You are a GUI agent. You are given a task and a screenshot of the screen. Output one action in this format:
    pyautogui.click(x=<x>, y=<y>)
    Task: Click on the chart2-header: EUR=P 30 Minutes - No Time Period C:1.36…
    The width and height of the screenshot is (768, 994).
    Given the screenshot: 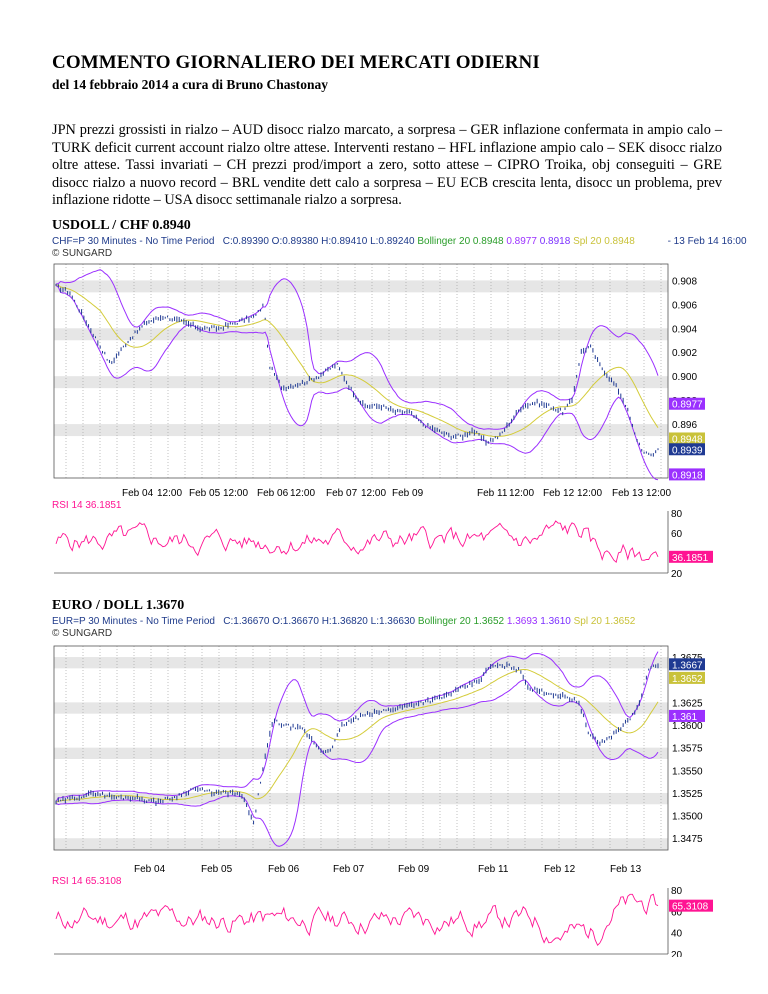 What is the action you would take?
    pyautogui.click(x=343, y=628)
    